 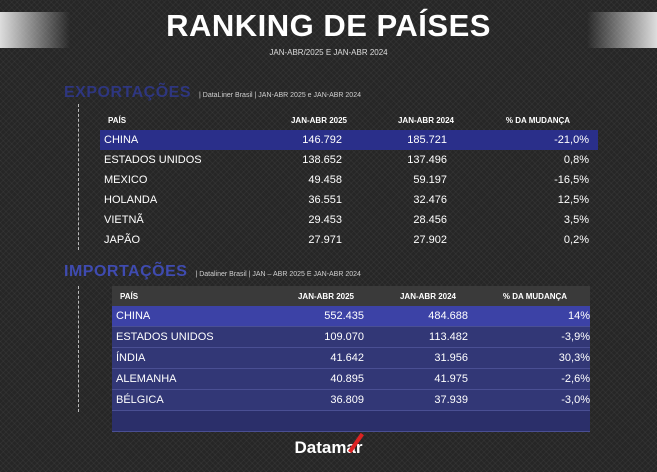 What do you see at coordinates (574, 358) in the screenshot?
I see `change-cell: 30,3%` at bounding box center [574, 358].